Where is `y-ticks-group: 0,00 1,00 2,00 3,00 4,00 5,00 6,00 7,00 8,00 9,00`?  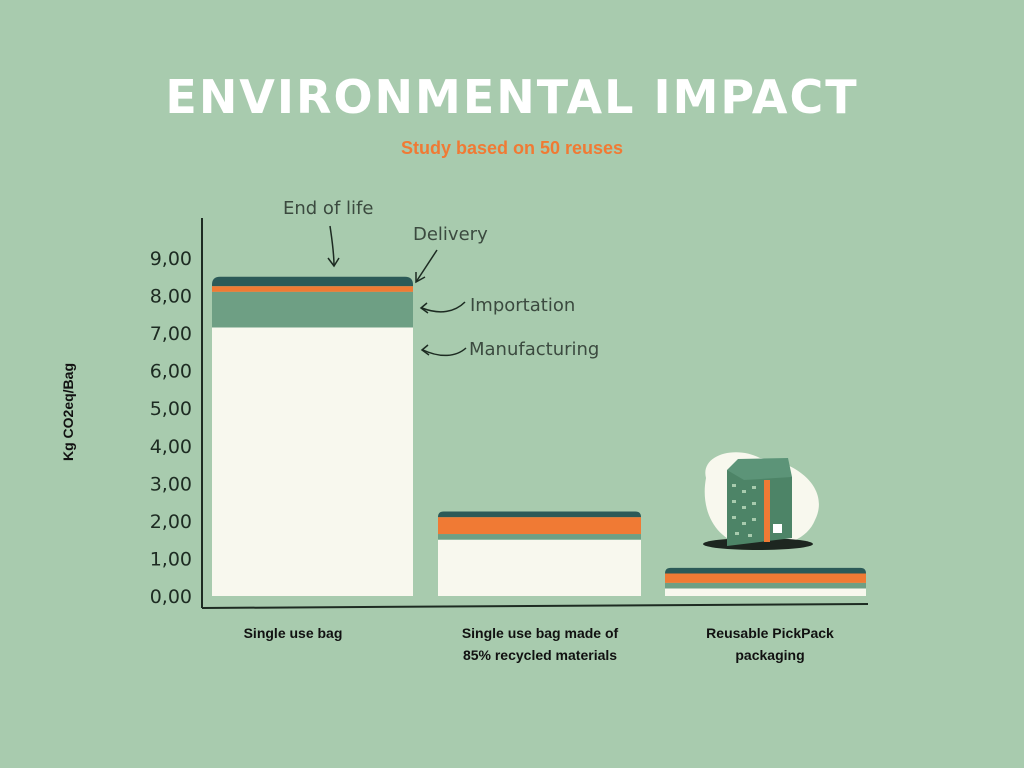
y-ticks-group: 0,00 1,00 2,00 3,00 4,00 5,00 6,00 7,00 8,00 9,00 is located at coordinates (171, 428).